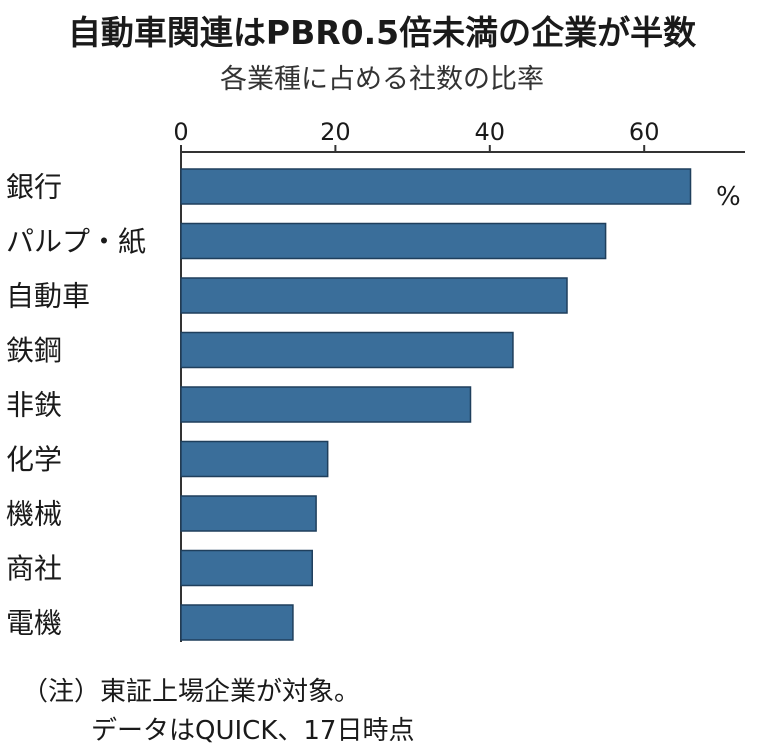 This screenshot has height=756, width=764. I want to click on x-axis: 0 20 40 60, so click(459, 135).